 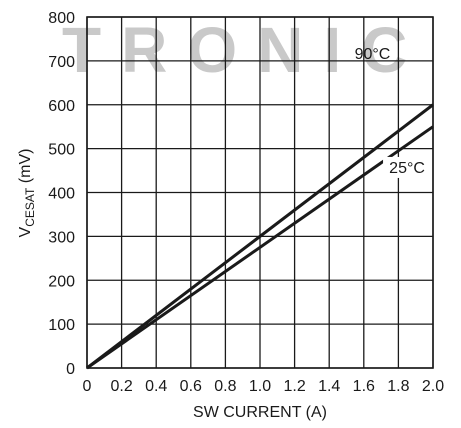 What do you see at coordinates (61, 325) in the screenshot?
I see `y-tick-label: 100` at bounding box center [61, 325].